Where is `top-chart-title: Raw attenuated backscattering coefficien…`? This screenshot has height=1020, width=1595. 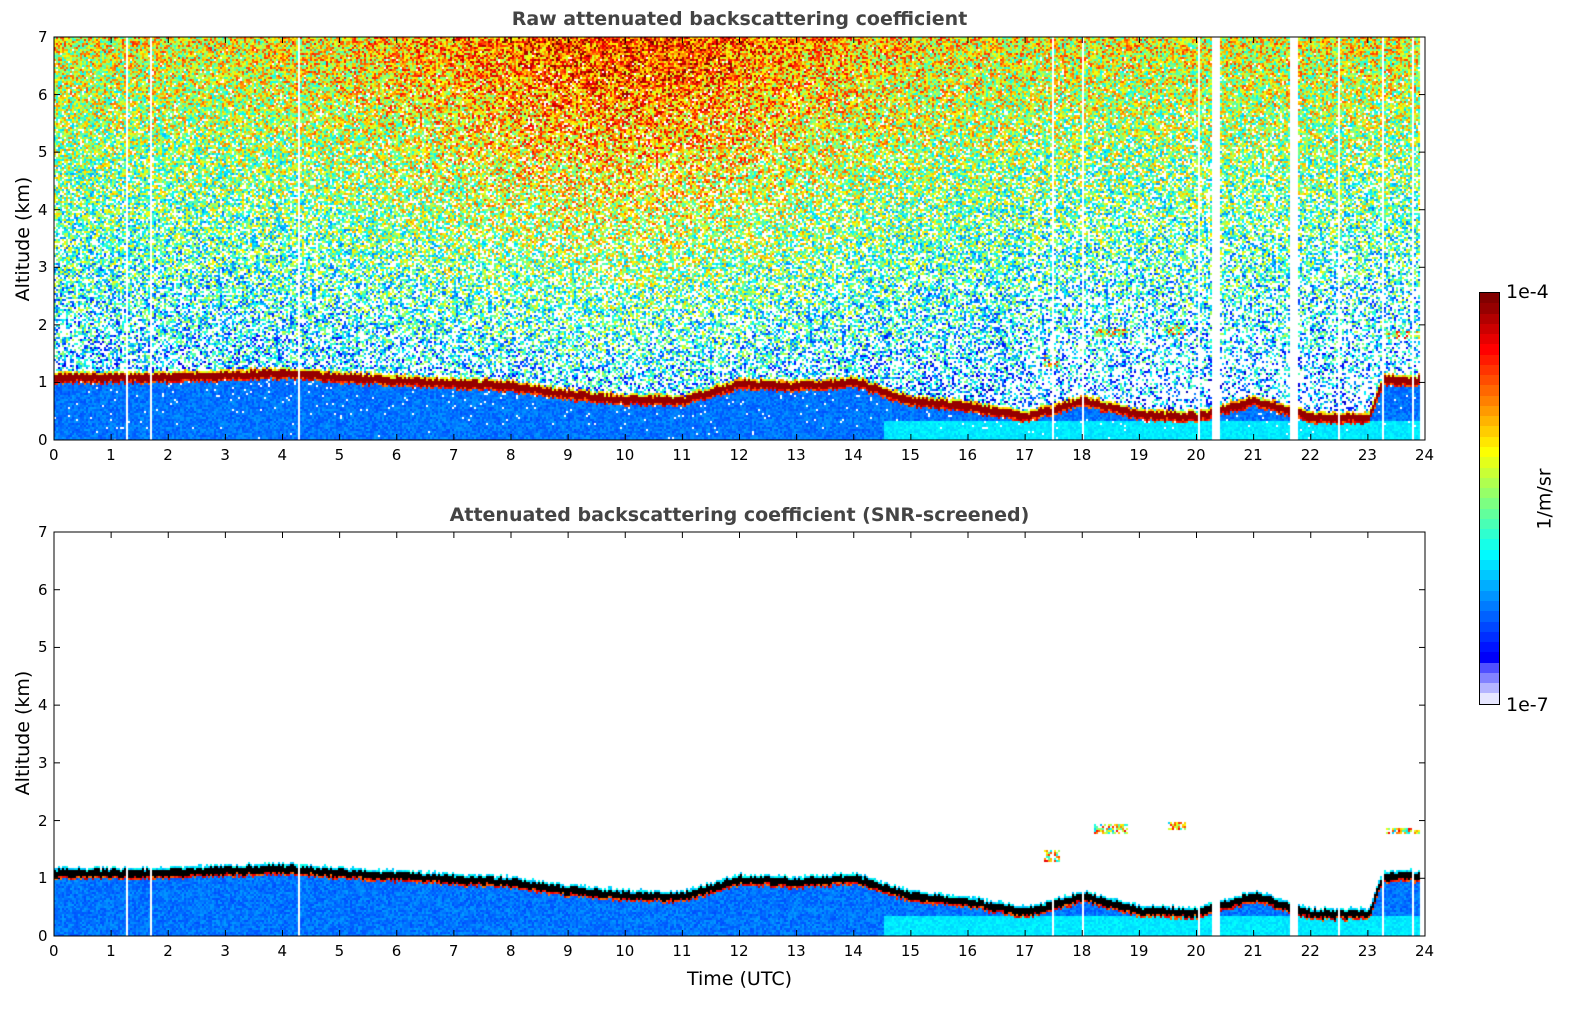 top-chart-title: Raw attenuated backscattering coefficien… is located at coordinates (739, 19).